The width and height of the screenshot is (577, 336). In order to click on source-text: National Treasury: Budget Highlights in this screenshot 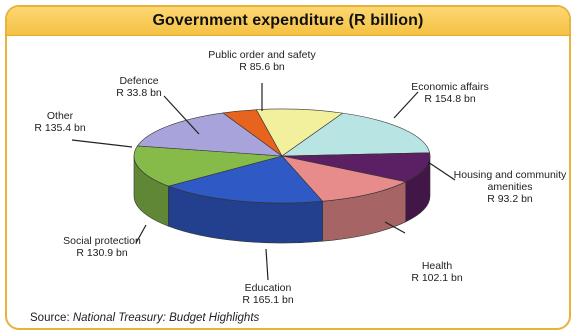, I will do `click(166, 318)`.